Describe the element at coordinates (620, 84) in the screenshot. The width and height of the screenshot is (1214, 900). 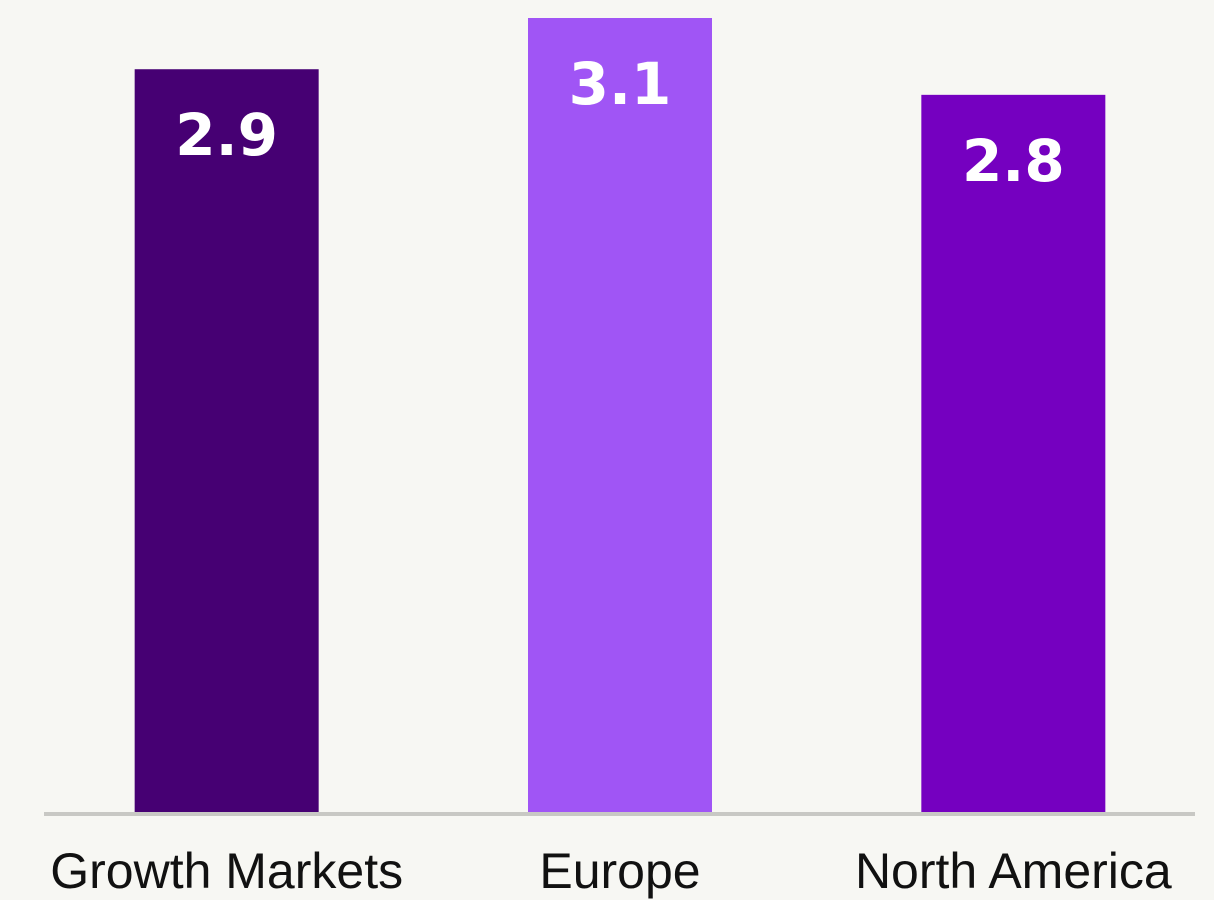
I see `data-label: 3.1` at that location.